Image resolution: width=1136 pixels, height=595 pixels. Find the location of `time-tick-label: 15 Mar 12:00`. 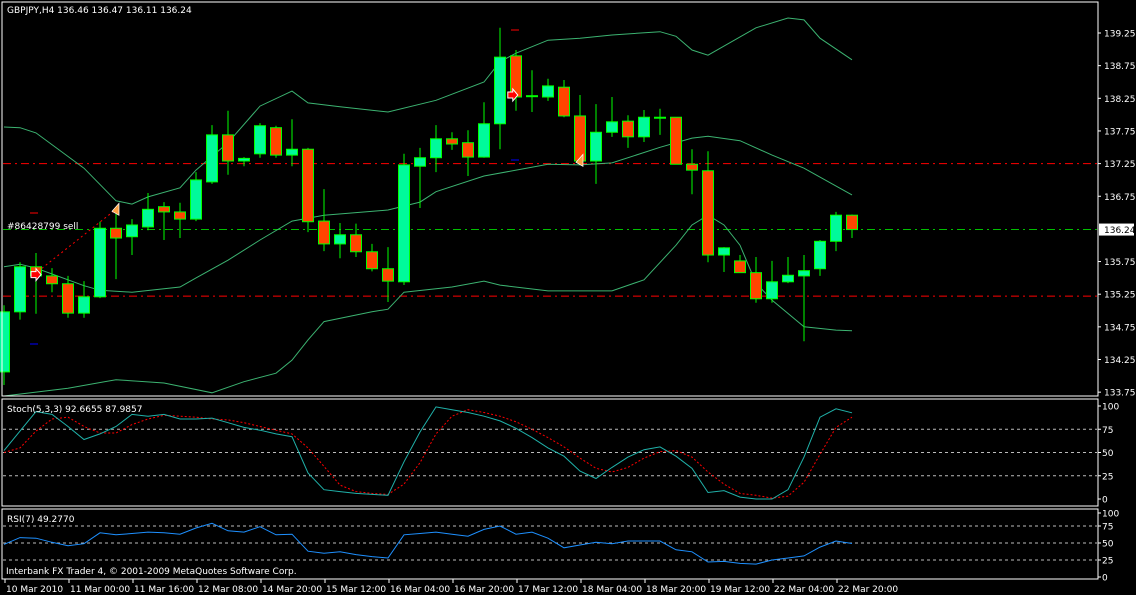

time-tick-label: 15 Mar 12:00 is located at coordinates (356, 590).